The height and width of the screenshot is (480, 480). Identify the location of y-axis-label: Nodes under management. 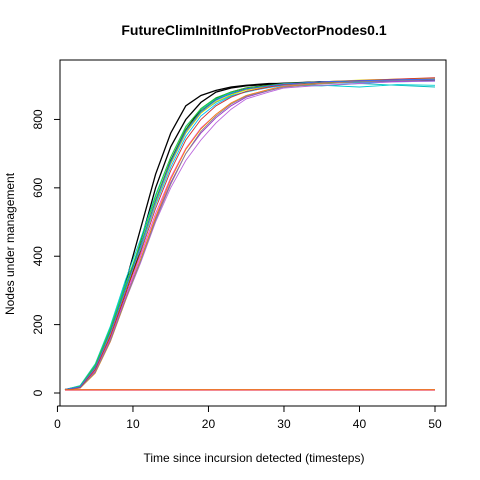
(10, 243).